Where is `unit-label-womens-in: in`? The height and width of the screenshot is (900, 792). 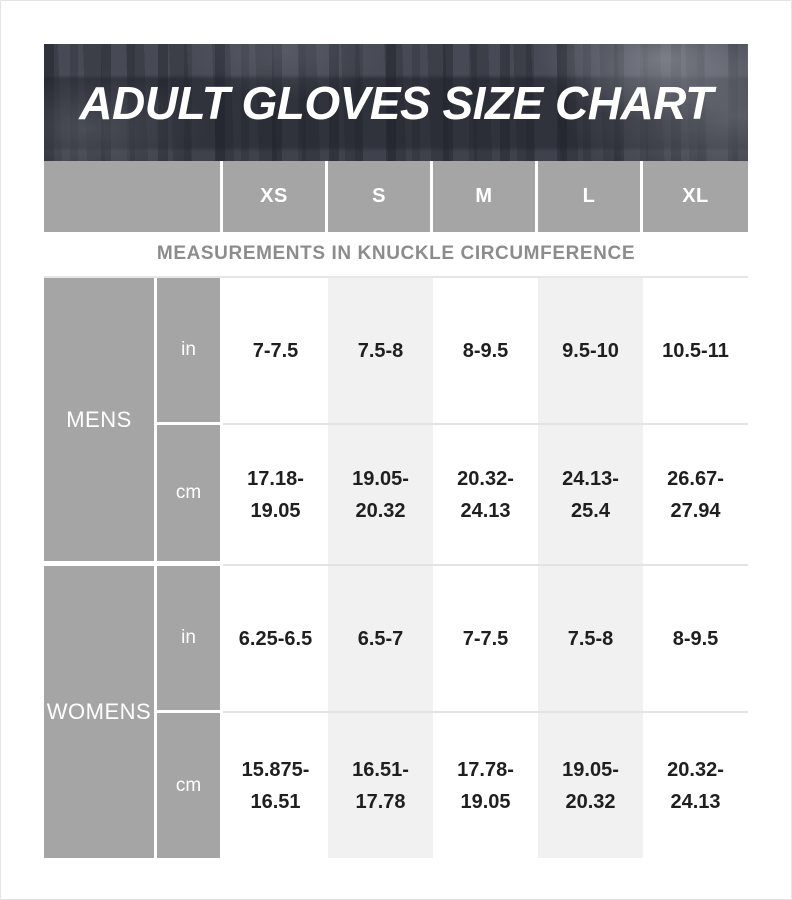 unit-label-womens-in: in is located at coordinates (190, 639).